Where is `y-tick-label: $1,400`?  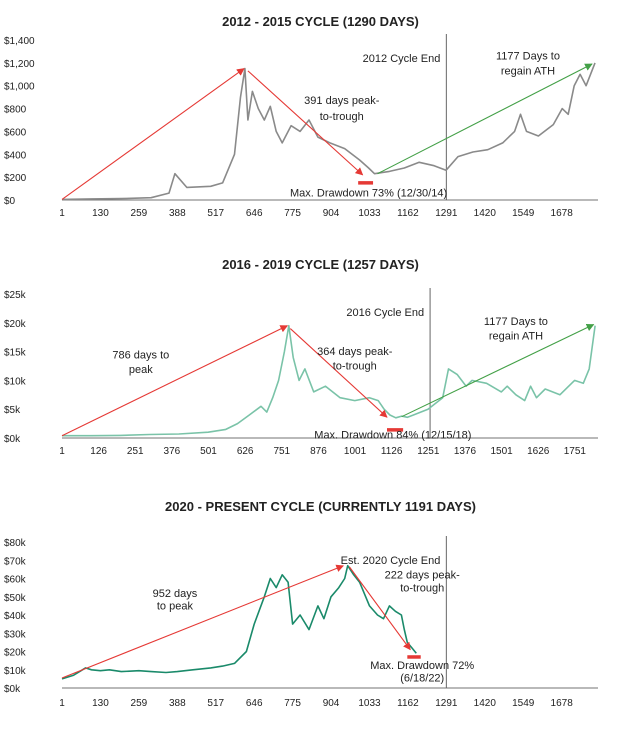
y-tick-label: $1,400 is located at coordinates (19, 41).